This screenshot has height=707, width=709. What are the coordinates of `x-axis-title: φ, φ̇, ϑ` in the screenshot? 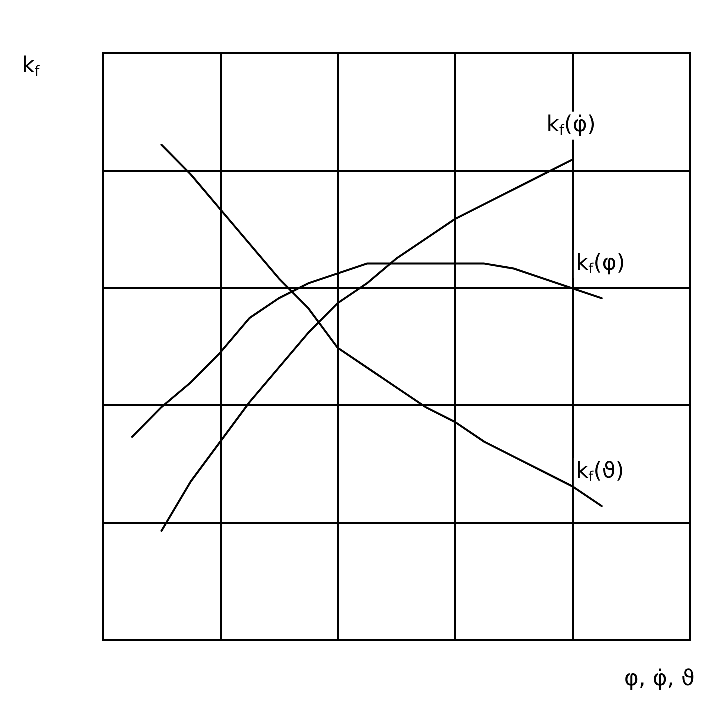 It's located at (660, 679).